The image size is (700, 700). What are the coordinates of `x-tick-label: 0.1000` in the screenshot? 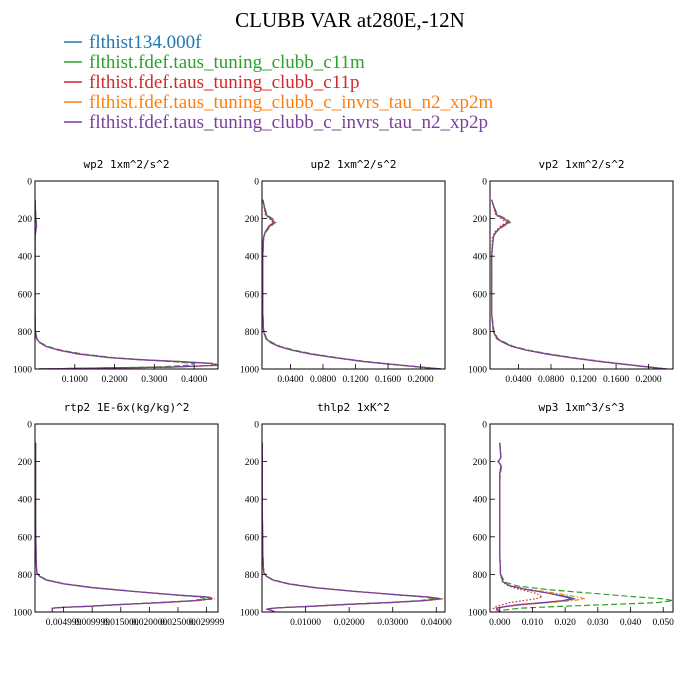 It's located at (75, 380).